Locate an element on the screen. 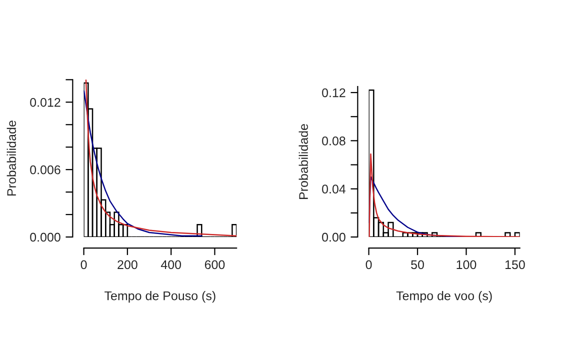  y-tick-label: 0.08 is located at coordinates (334, 141).